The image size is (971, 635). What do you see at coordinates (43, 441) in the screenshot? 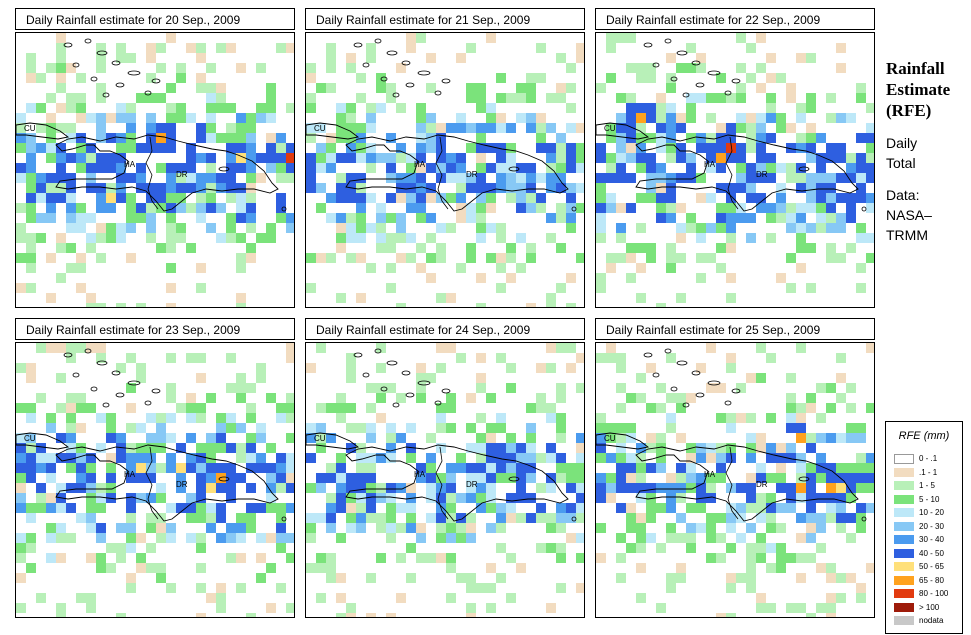
I see `cuba-coastline` at bounding box center [43, 441].